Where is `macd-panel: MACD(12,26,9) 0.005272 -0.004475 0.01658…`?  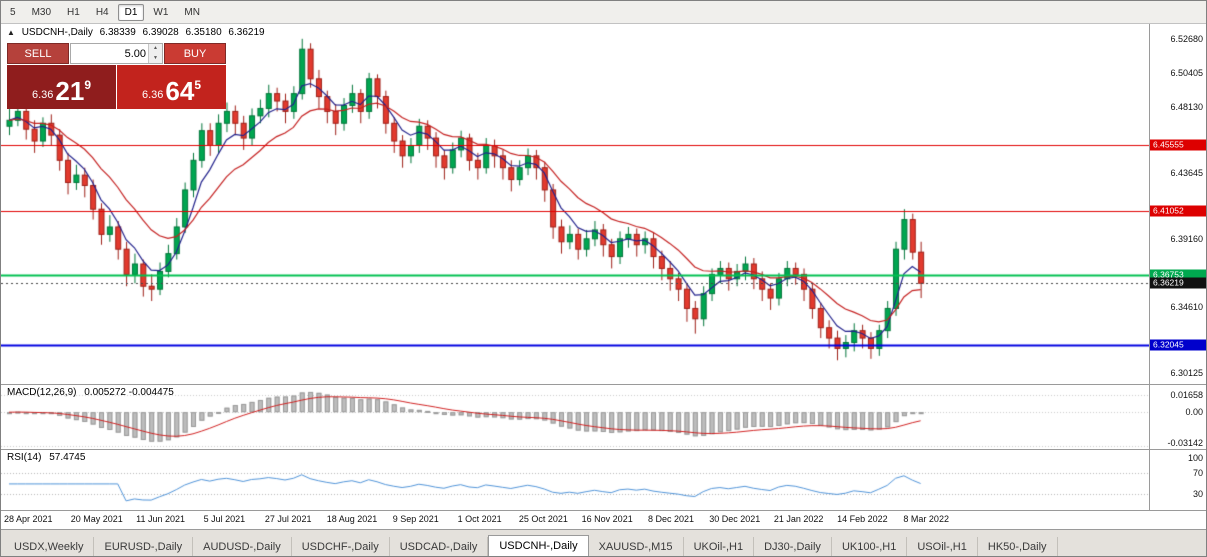
macd-panel: MACD(12,26,9) 0.005272 -0.004475 0.01658… is located at coordinates (603, 417).